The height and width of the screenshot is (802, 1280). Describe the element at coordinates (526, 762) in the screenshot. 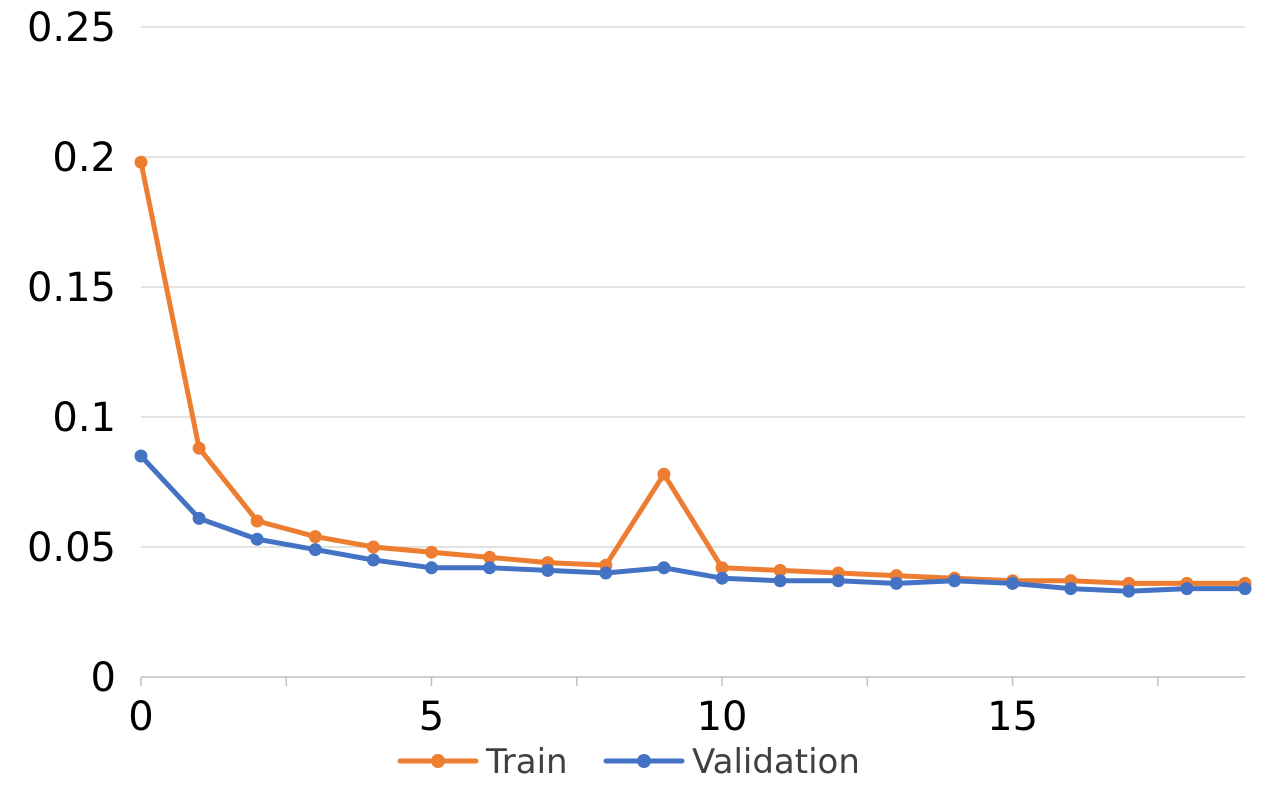

I see `legend-label: Train` at that location.